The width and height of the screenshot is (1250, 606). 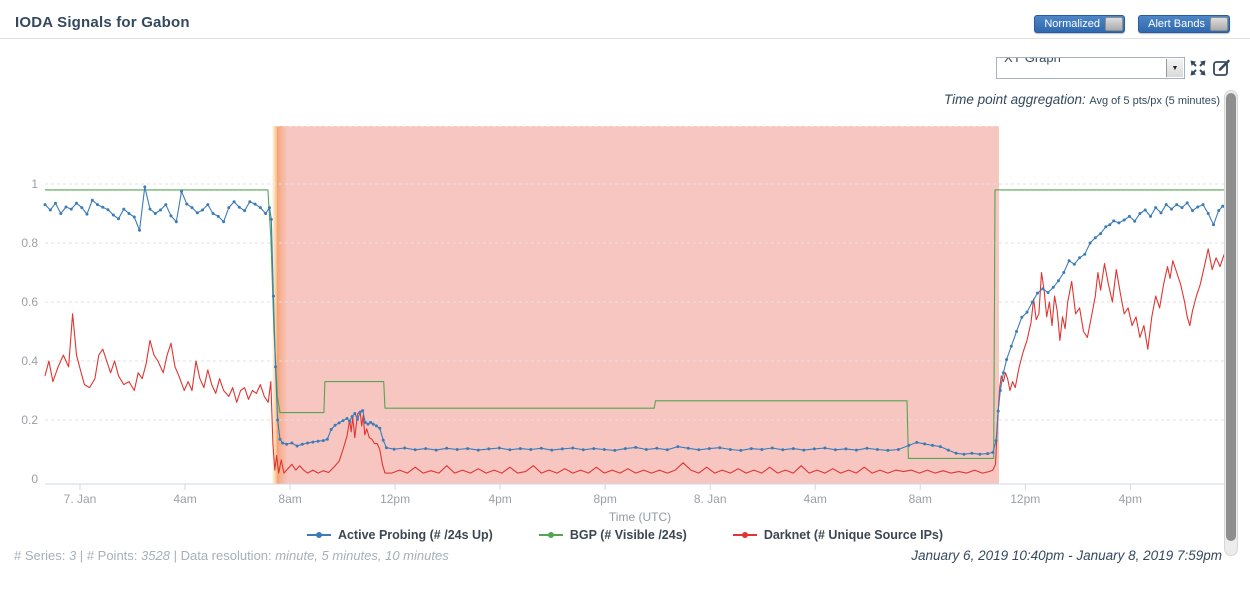 What do you see at coordinates (1176, 24) in the screenshot?
I see `alert-bands-toggle-label: Alert Bands` at bounding box center [1176, 24].